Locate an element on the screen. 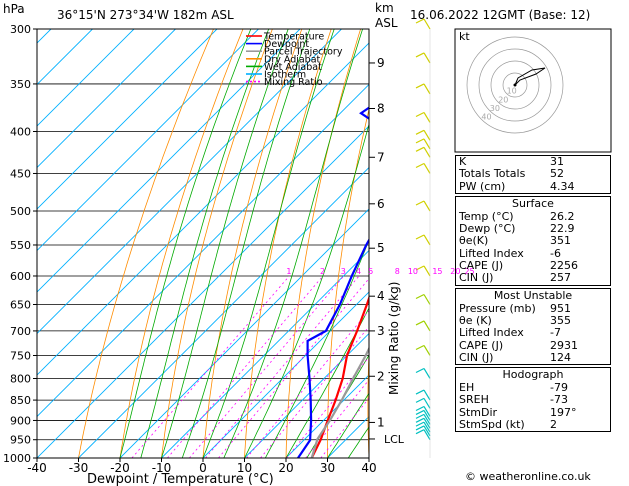  km-tick-label: 6 is located at coordinates (381, 204).